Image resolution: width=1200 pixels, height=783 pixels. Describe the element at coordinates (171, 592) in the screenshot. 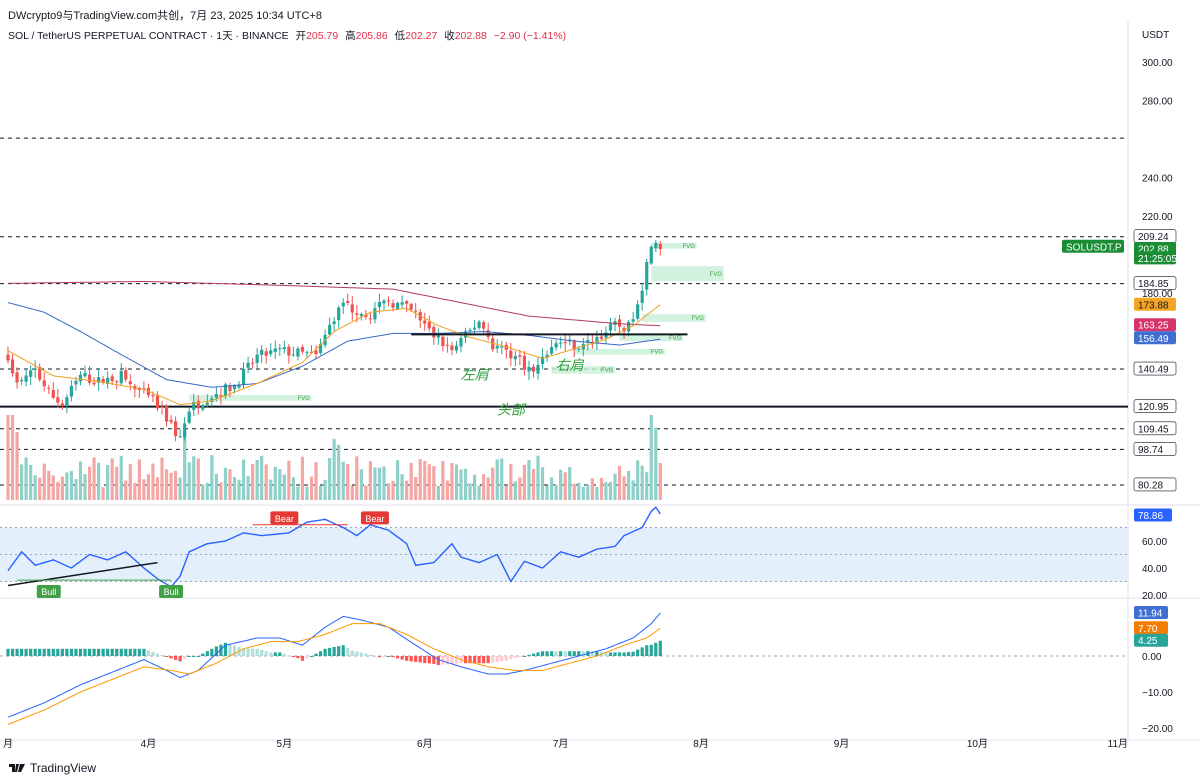

I see `bull-label: Bull` at that location.